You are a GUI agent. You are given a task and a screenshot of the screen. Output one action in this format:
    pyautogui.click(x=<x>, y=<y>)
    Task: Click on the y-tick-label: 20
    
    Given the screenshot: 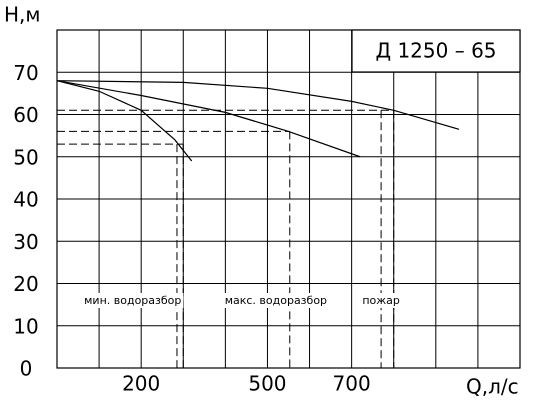 What is the action you would take?
    pyautogui.click(x=25, y=284)
    